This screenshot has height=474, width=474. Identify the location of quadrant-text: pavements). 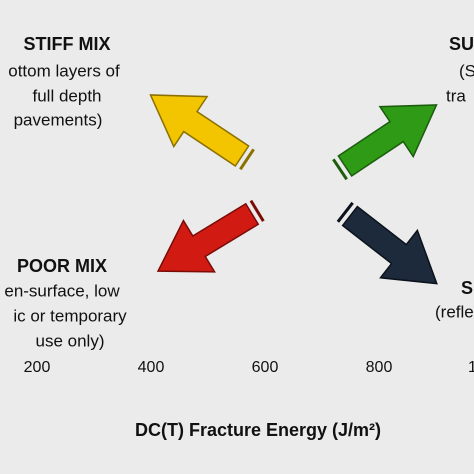
(58, 119).